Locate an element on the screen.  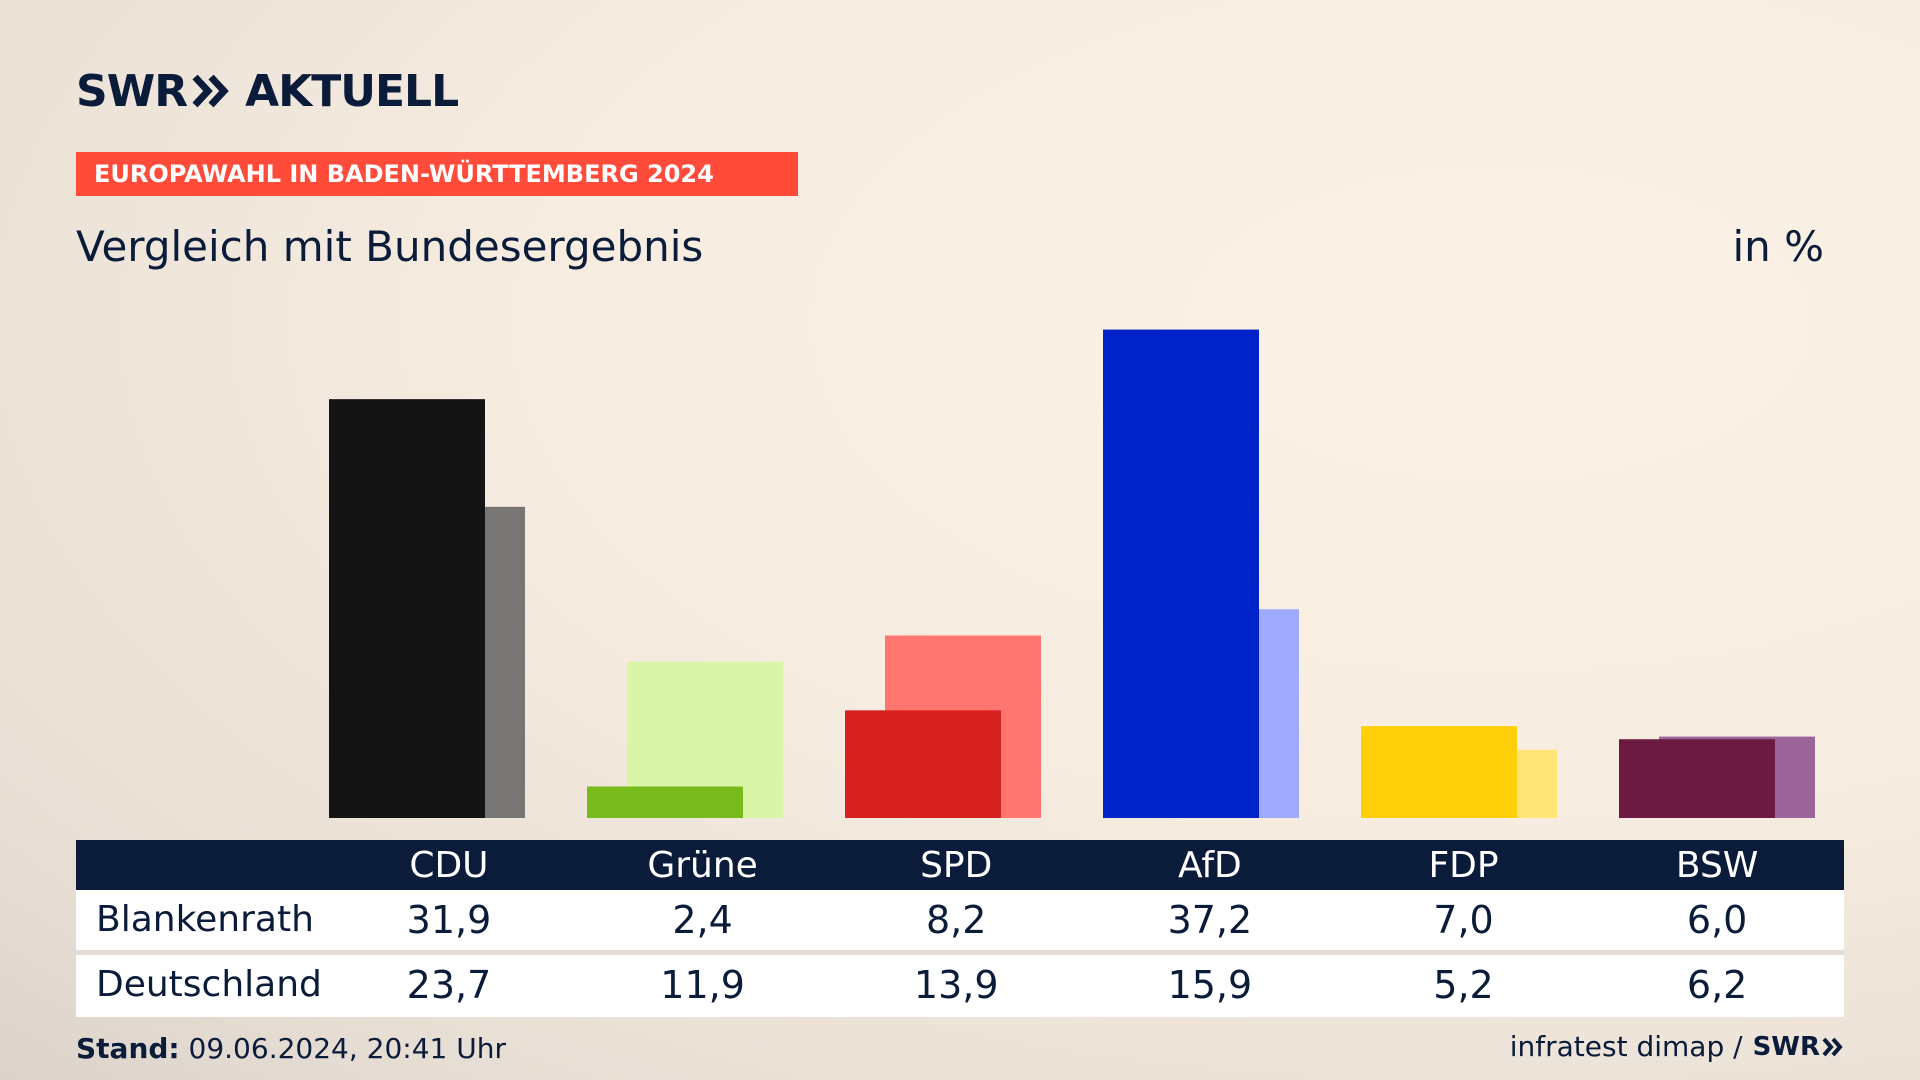
value-deutschland-afd: 15,9 is located at coordinates (1210, 985).